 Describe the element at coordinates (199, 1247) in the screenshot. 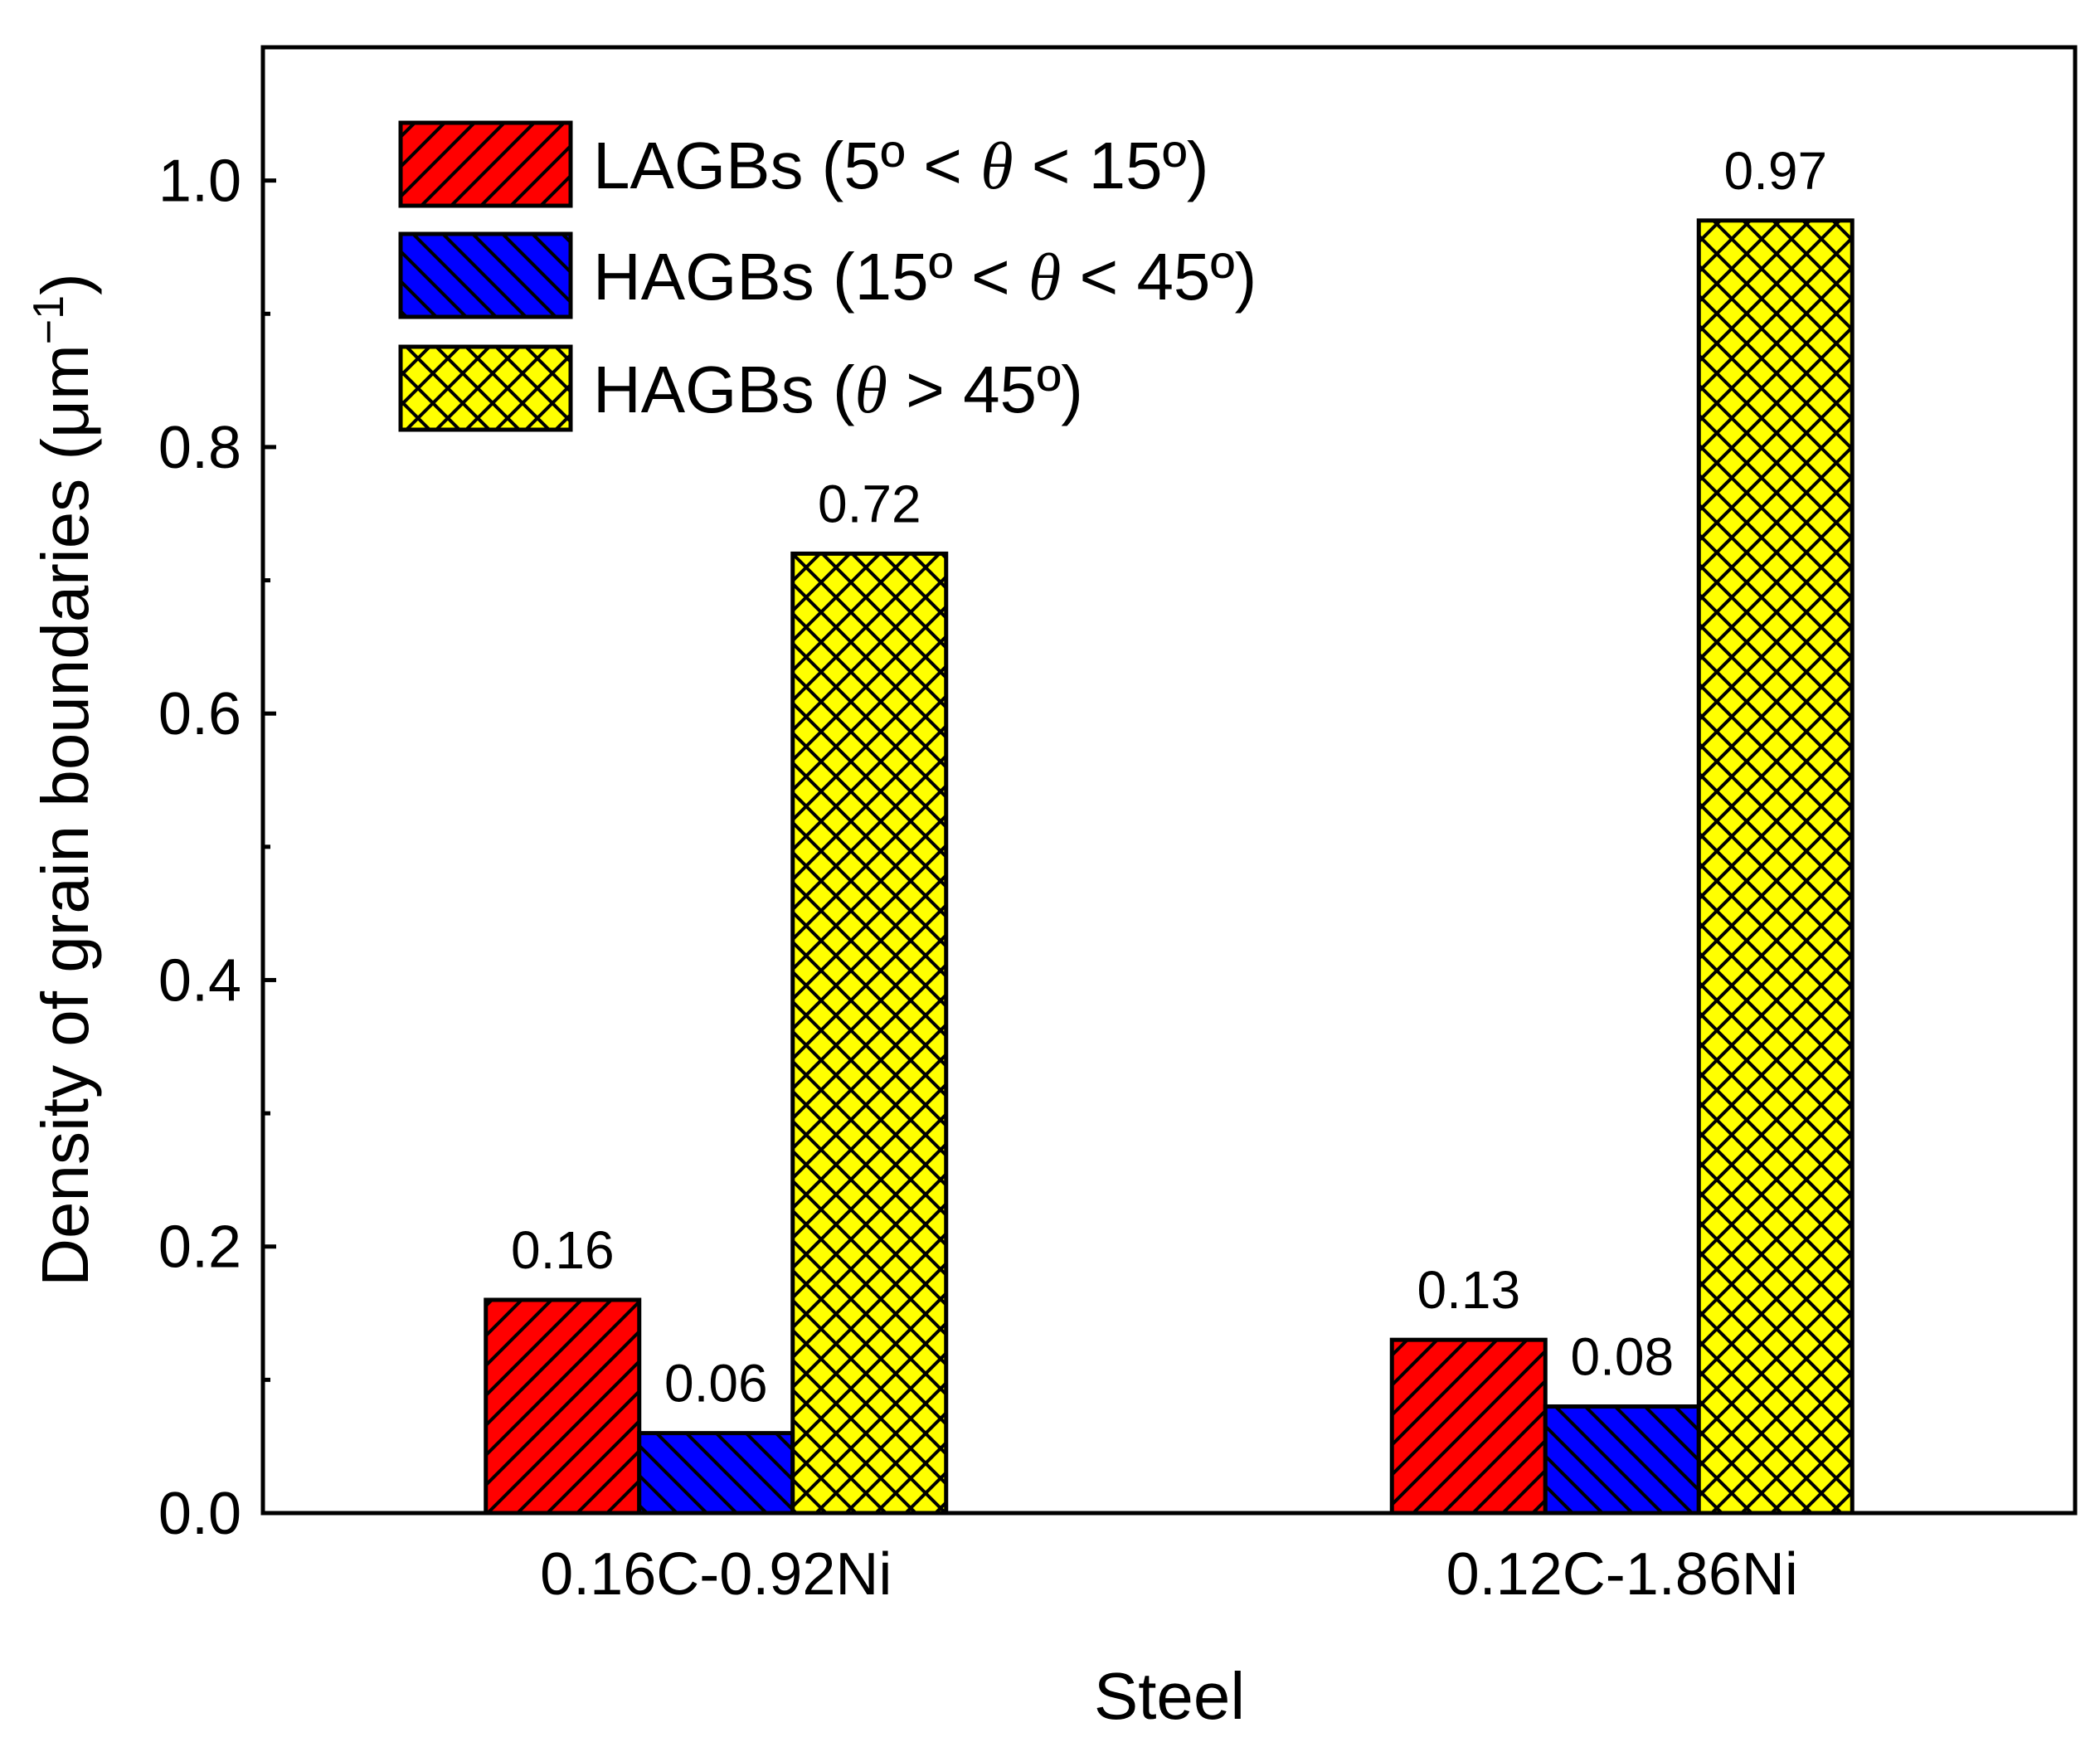

I see `y-tick-label: 0.2` at that location.